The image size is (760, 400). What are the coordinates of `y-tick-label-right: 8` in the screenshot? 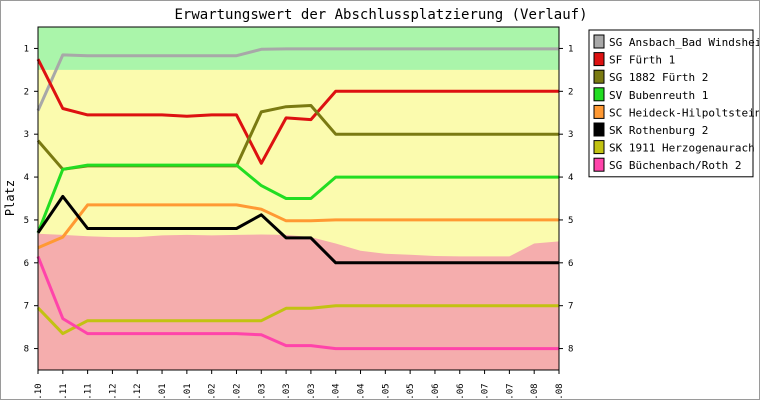 It's located at (570, 350).